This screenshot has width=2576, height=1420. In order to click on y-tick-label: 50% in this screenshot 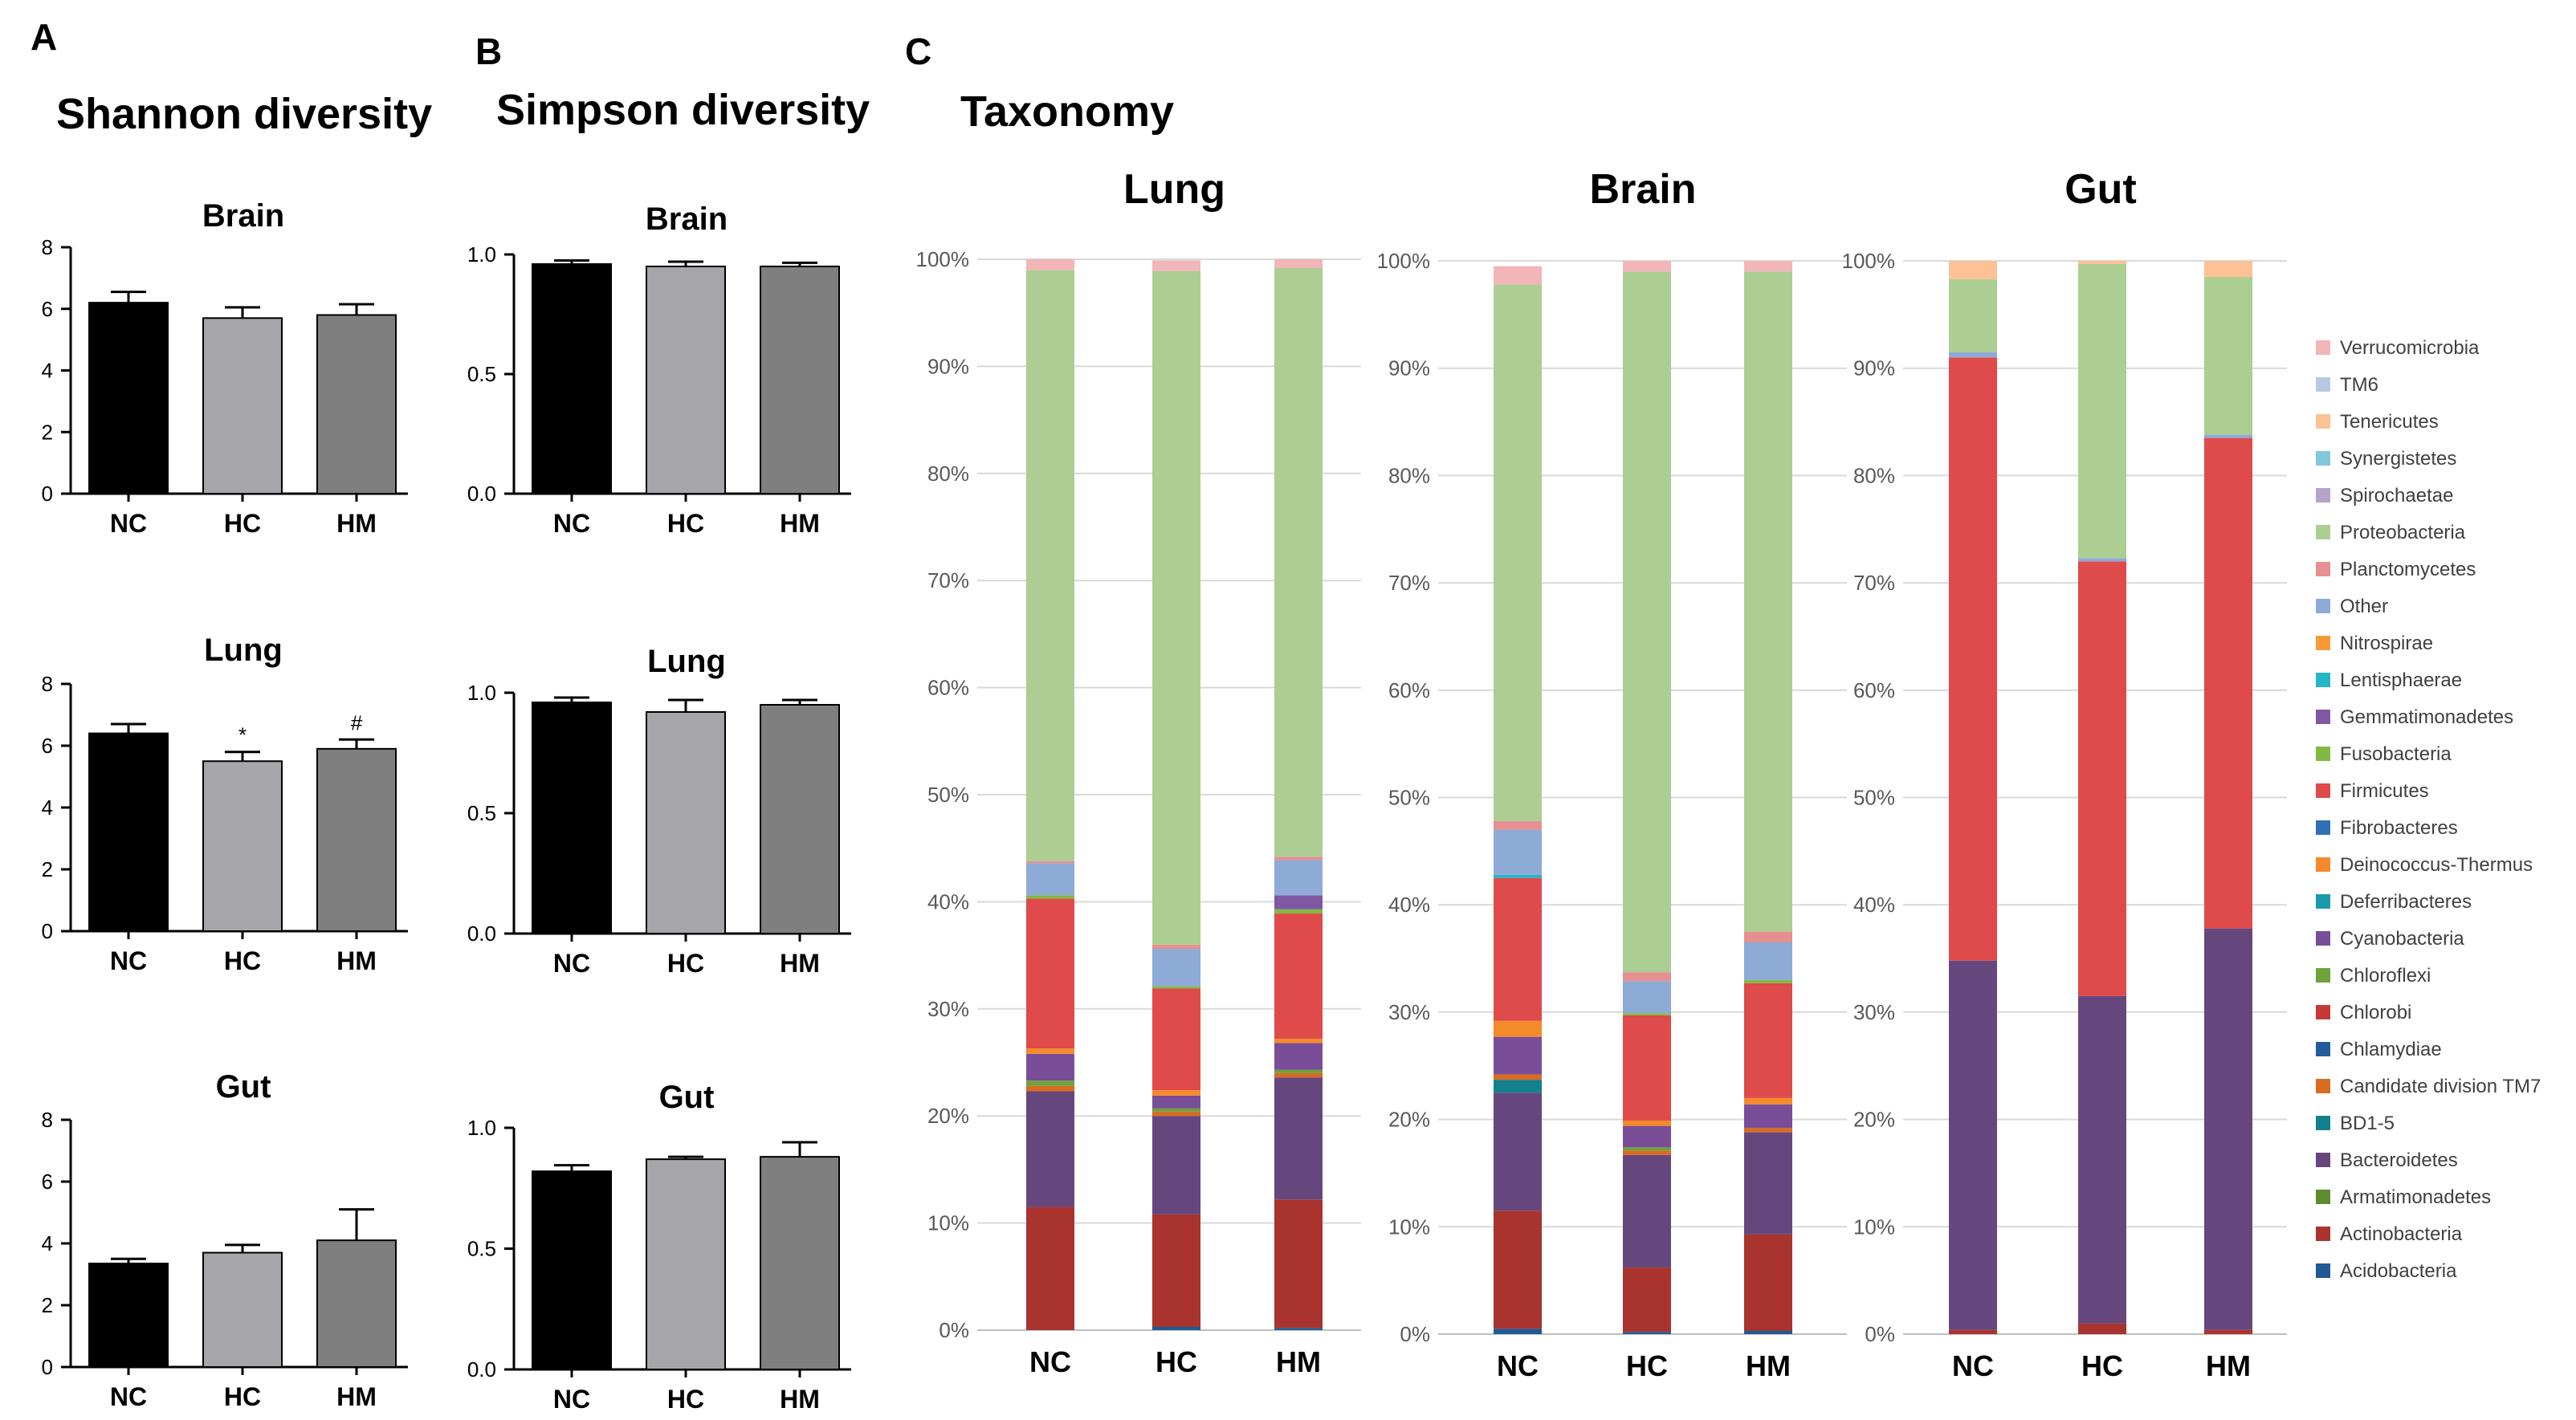, I will do `click(1874, 798)`.